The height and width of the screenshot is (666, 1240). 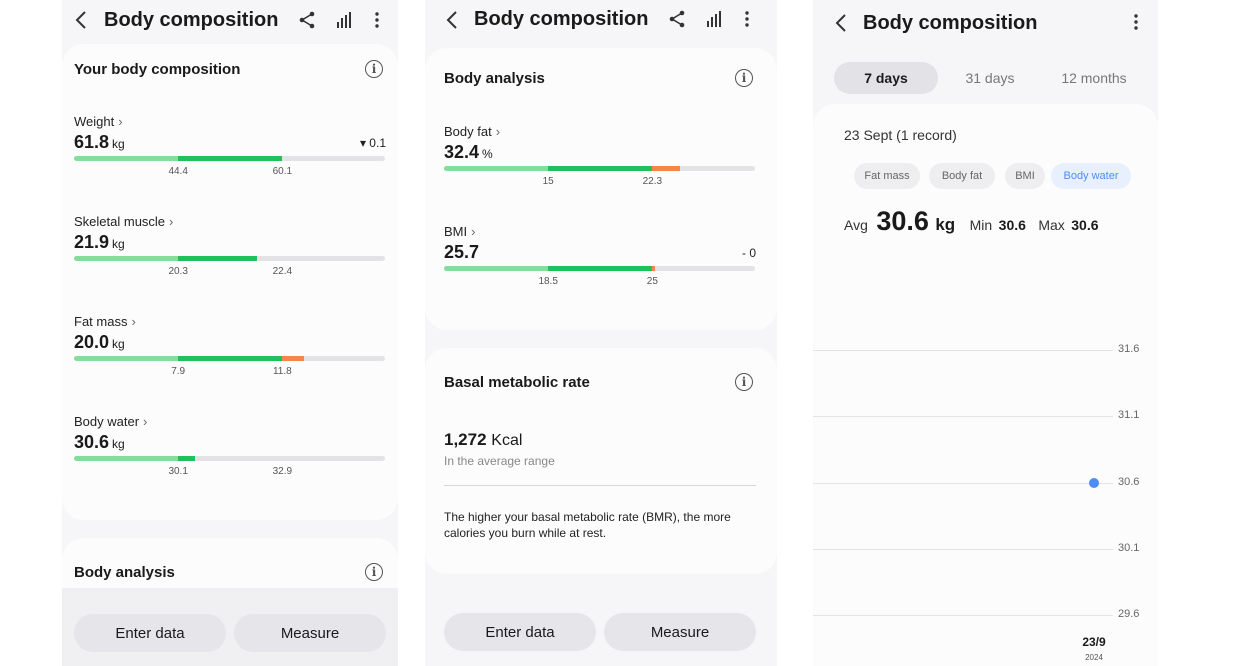 What do you see at coordinates (1085, 225) in the screenshot?
I see `max-value: 30.6` at bounding box center [1085, 225].